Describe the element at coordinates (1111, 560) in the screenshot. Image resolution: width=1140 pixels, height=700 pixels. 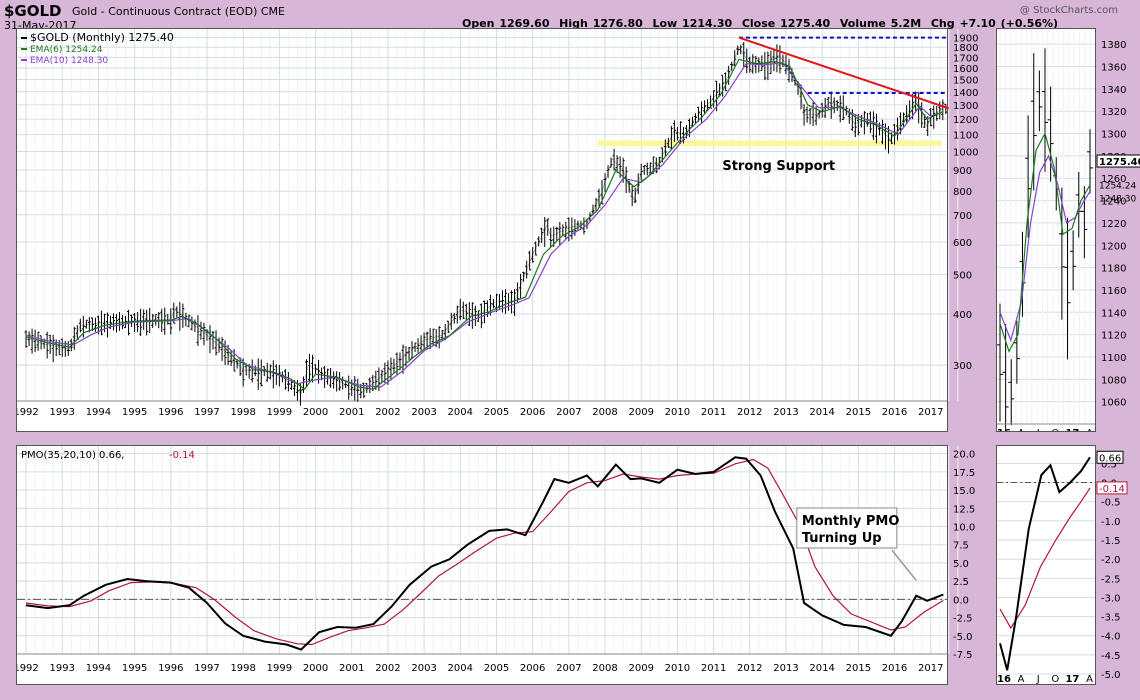
I see `y-tick-label: -2.0` at that location.